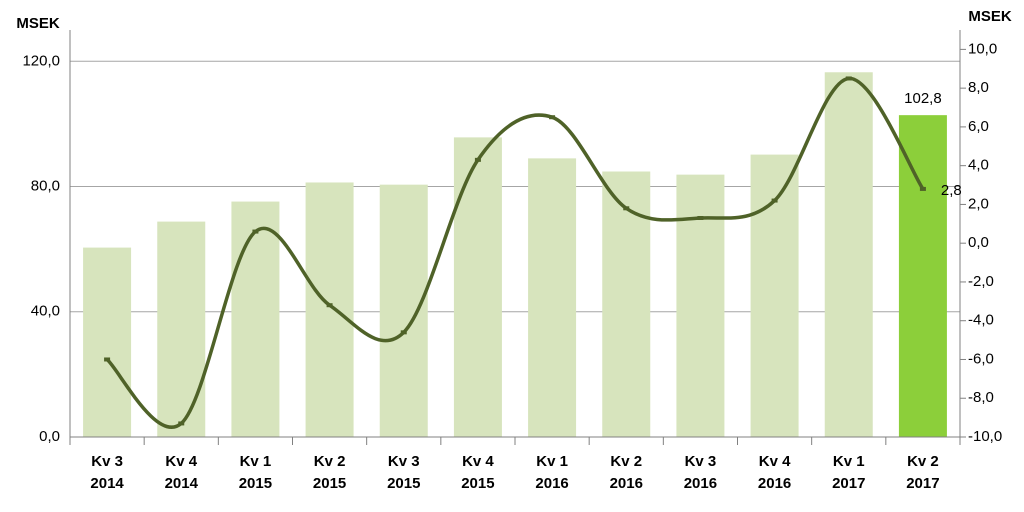  Describe the element at coordinates (49, 436) in the screenshot. I see `y-tick-label: 0,0` at that location.